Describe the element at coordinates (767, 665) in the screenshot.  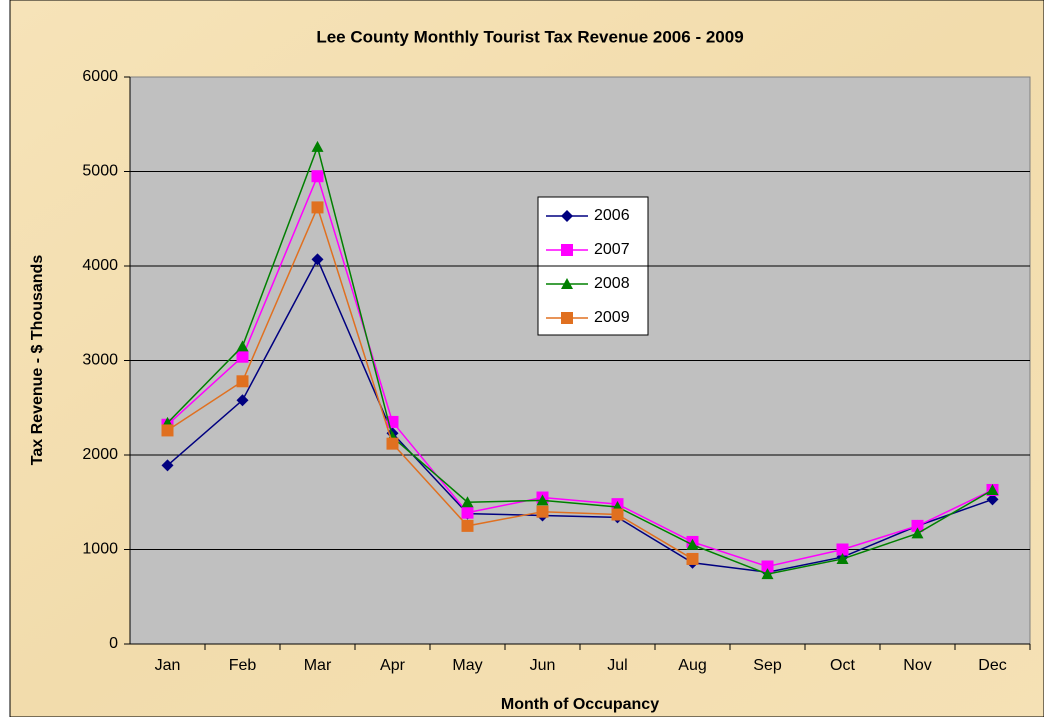
I see `x-tick-label: Sep` at that location.